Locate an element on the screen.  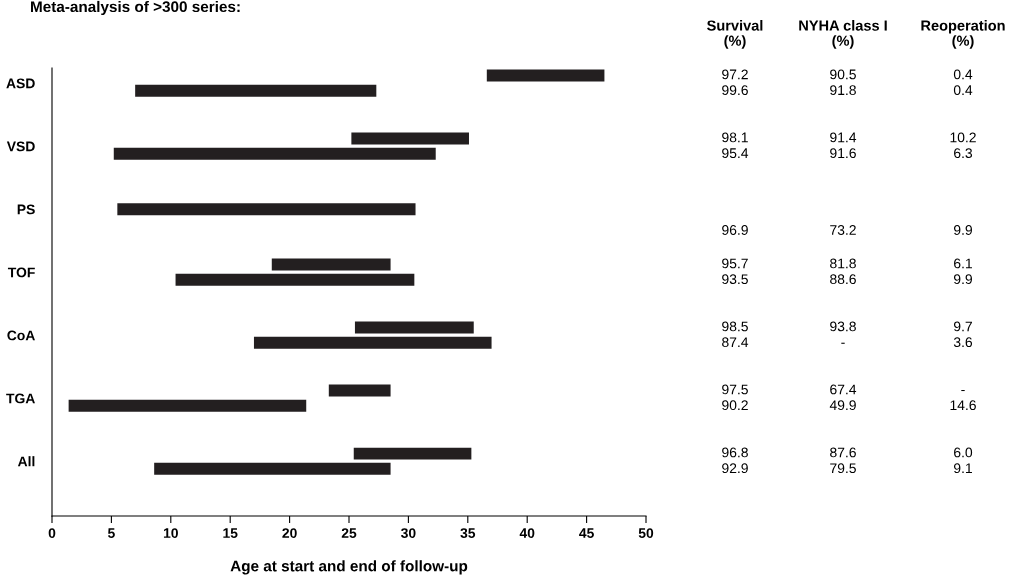
text: 90.2 is located at coordinates (735, 405).